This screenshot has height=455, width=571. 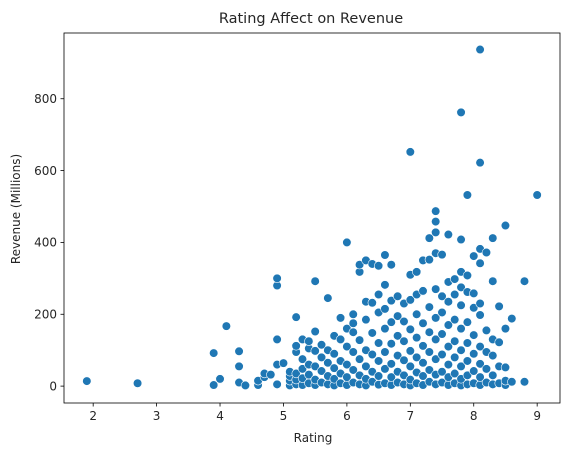 What do you see at coordinates (45, 243) in the screenshot?
I see `y-tick-label: 400` at bounding box center [45, 243].